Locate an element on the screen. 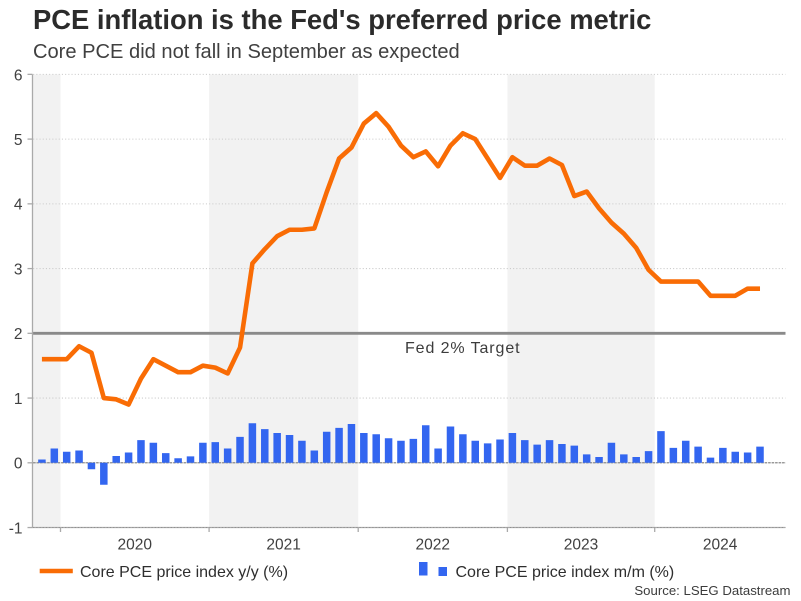 This screenshot has width=801, height=601. svg-text: 2 is located at coordinates (18, 334).